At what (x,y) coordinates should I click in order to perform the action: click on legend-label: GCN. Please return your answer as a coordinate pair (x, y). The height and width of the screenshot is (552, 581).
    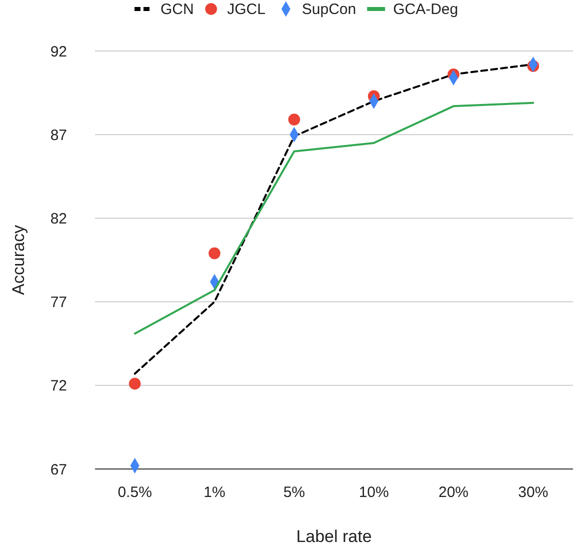
    Looking at the image, I should click on (177, 9).